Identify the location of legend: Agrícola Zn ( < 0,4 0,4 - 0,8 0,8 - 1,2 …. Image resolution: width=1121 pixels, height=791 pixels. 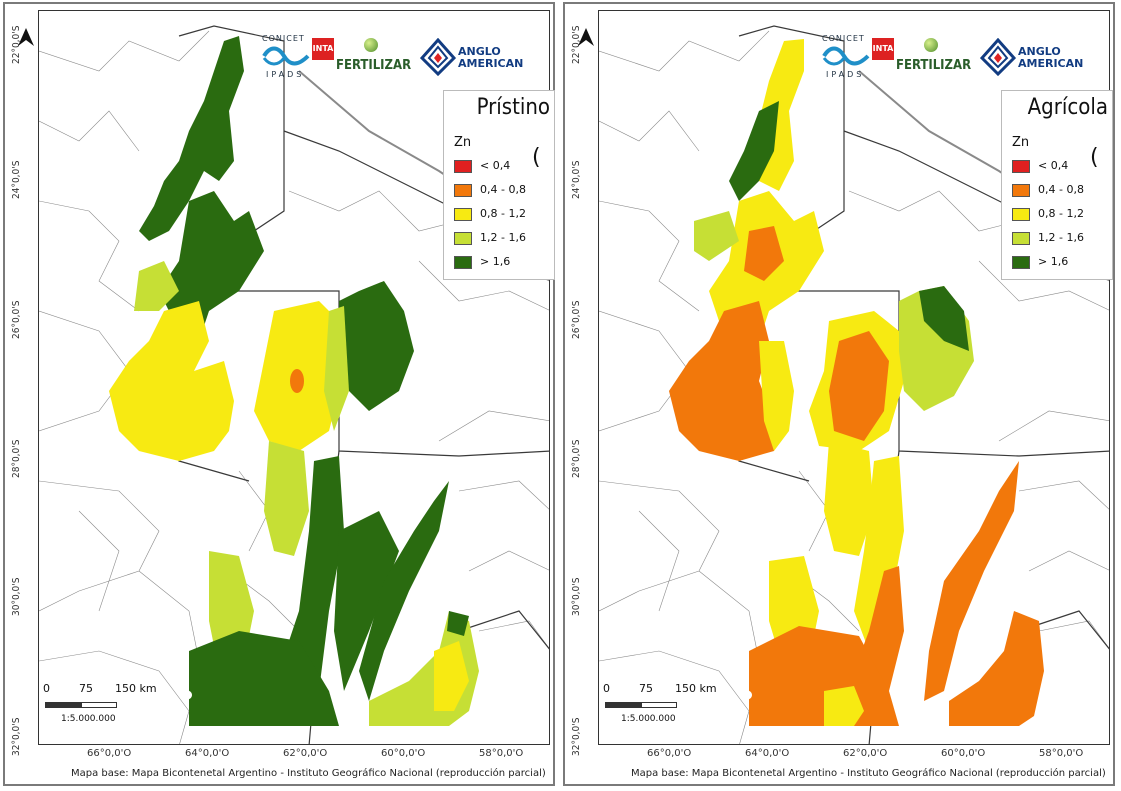
(1057, 185).